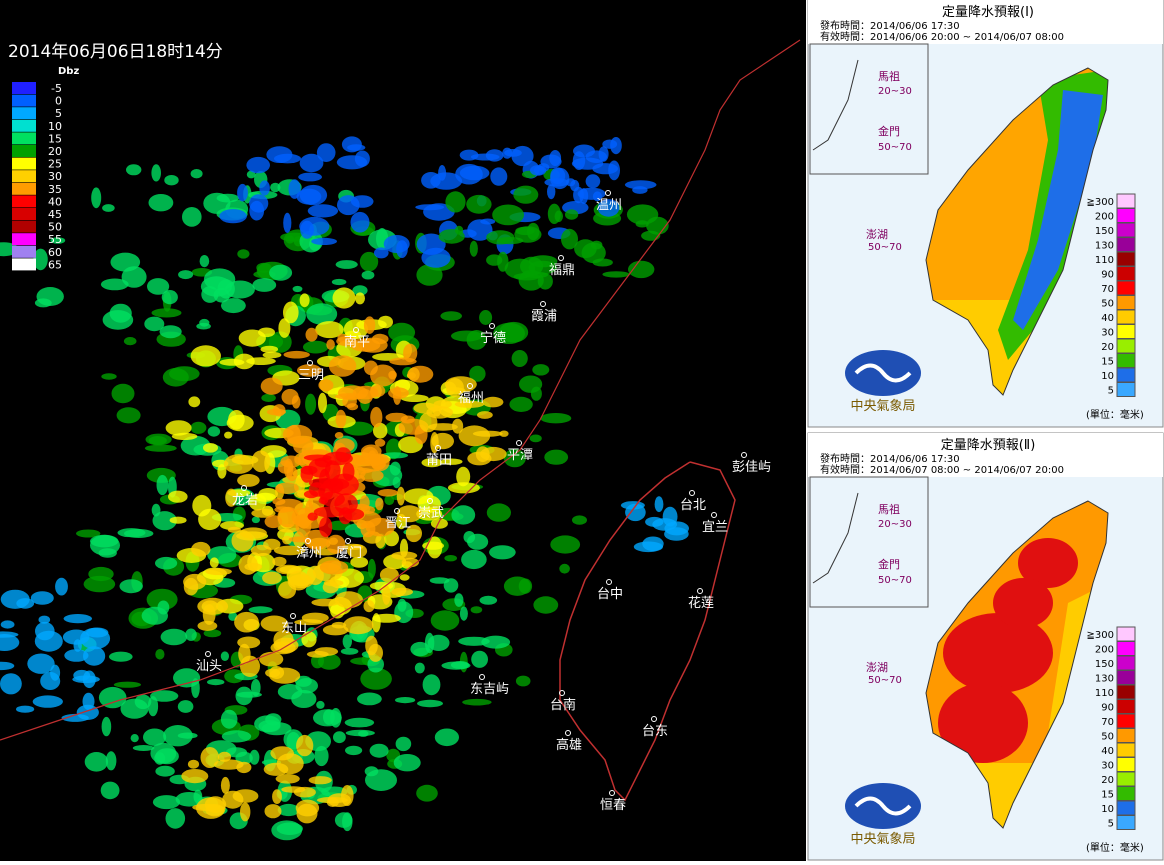  Describe the element at coordinates (869, 542) in the screenshot. I see `inset-box` at that location.